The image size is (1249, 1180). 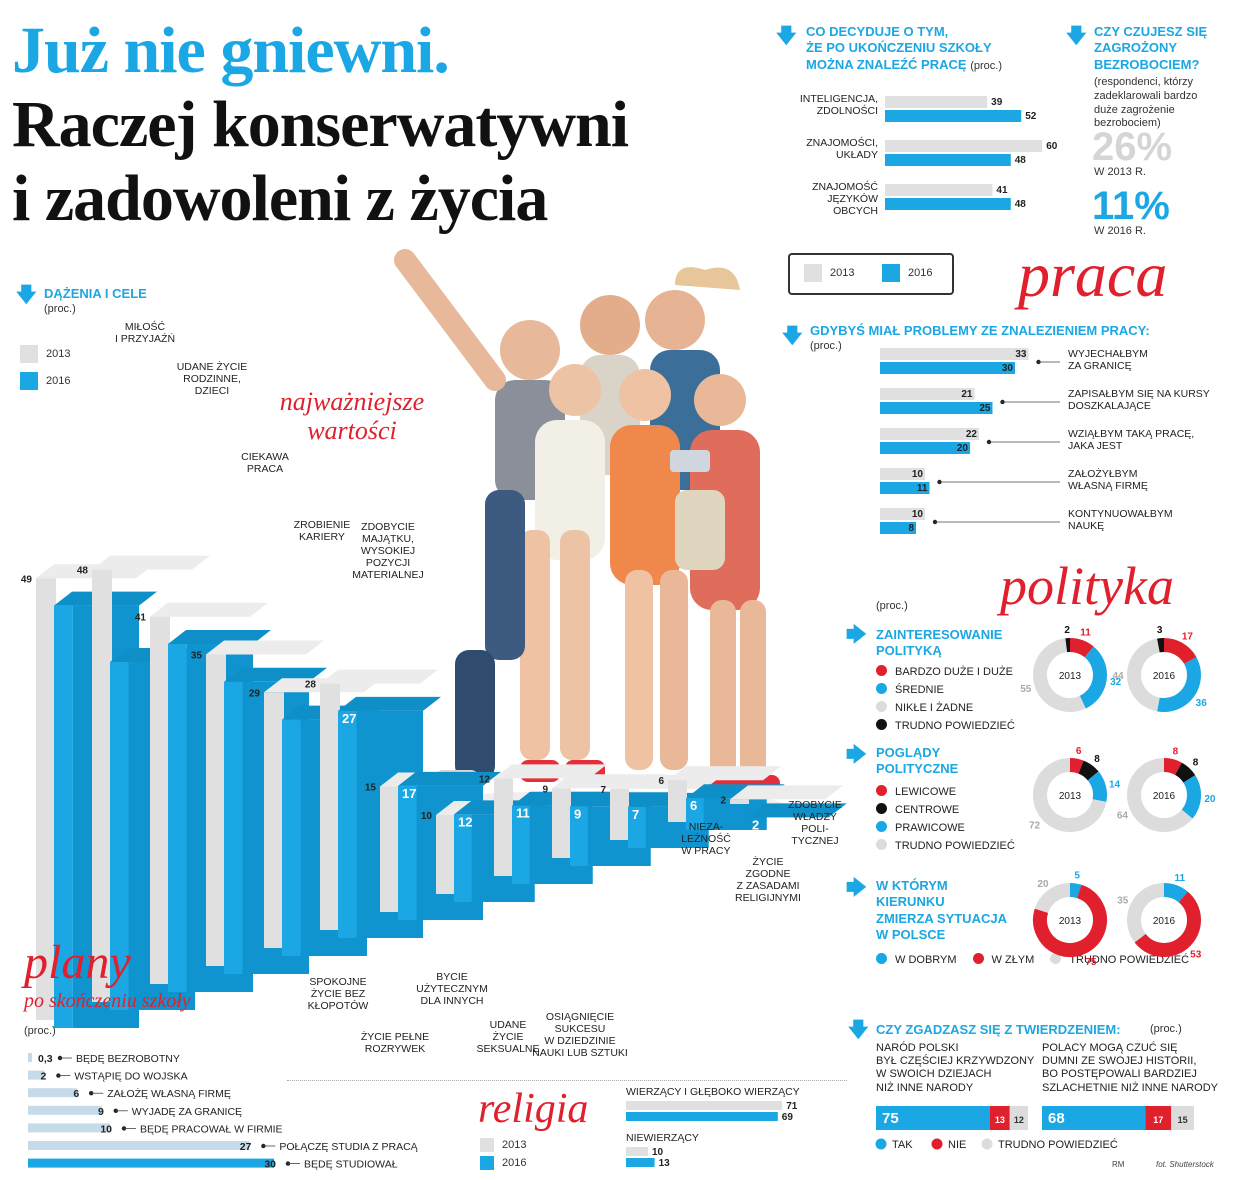 I want to click on value-label-2016: 6, so click(x=693, y=805).